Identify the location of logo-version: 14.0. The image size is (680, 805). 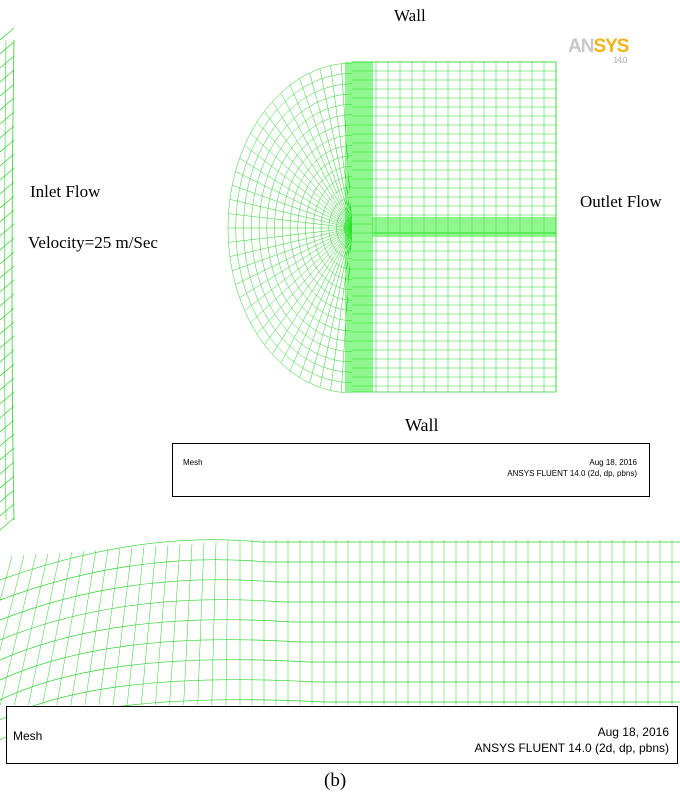
(620, 60).